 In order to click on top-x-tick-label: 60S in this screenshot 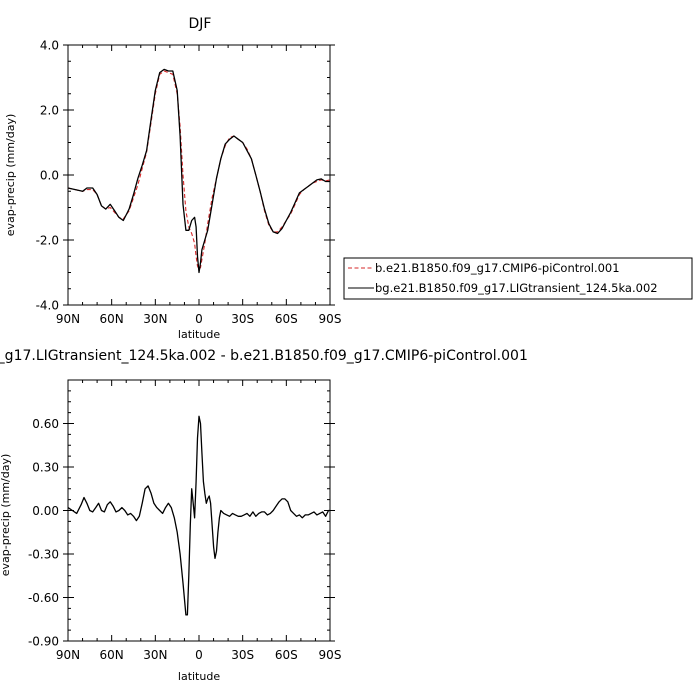, I will do `click(286, 319)`.